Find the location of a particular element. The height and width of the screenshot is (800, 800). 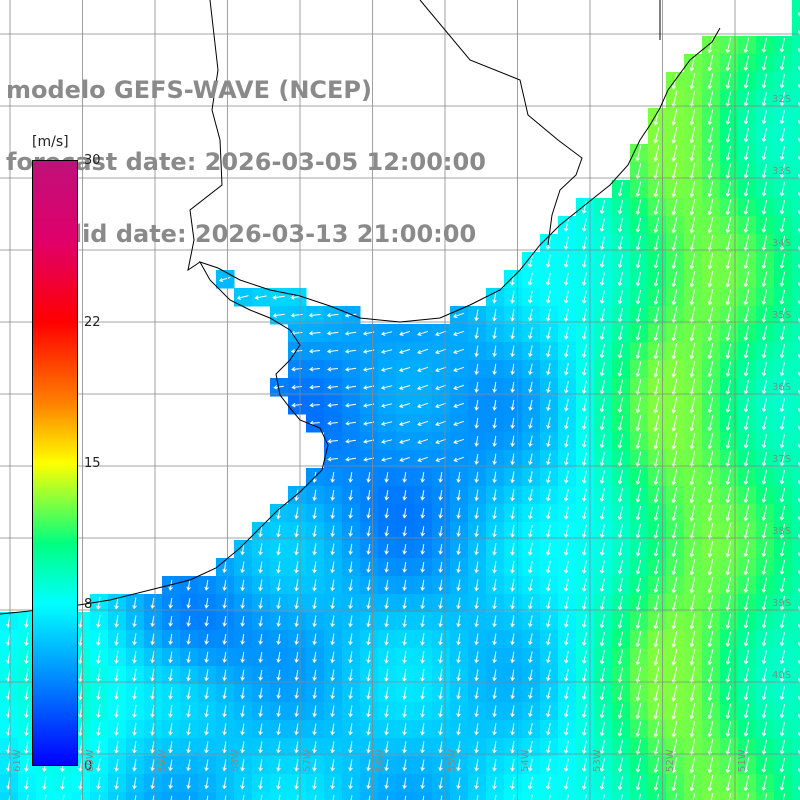

model-title: modelo GEFS-WAVE (NCEP) is located at coordinates (189, 90).